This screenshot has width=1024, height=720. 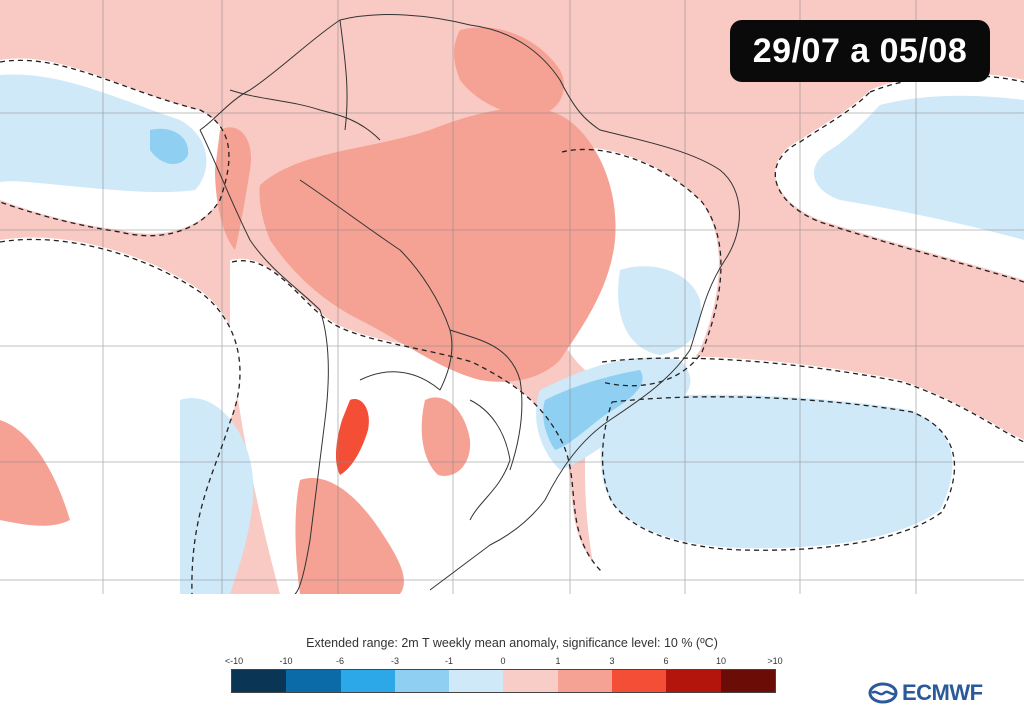 I want to click on legend-tick-label: -3, so click(x=395, y=661).